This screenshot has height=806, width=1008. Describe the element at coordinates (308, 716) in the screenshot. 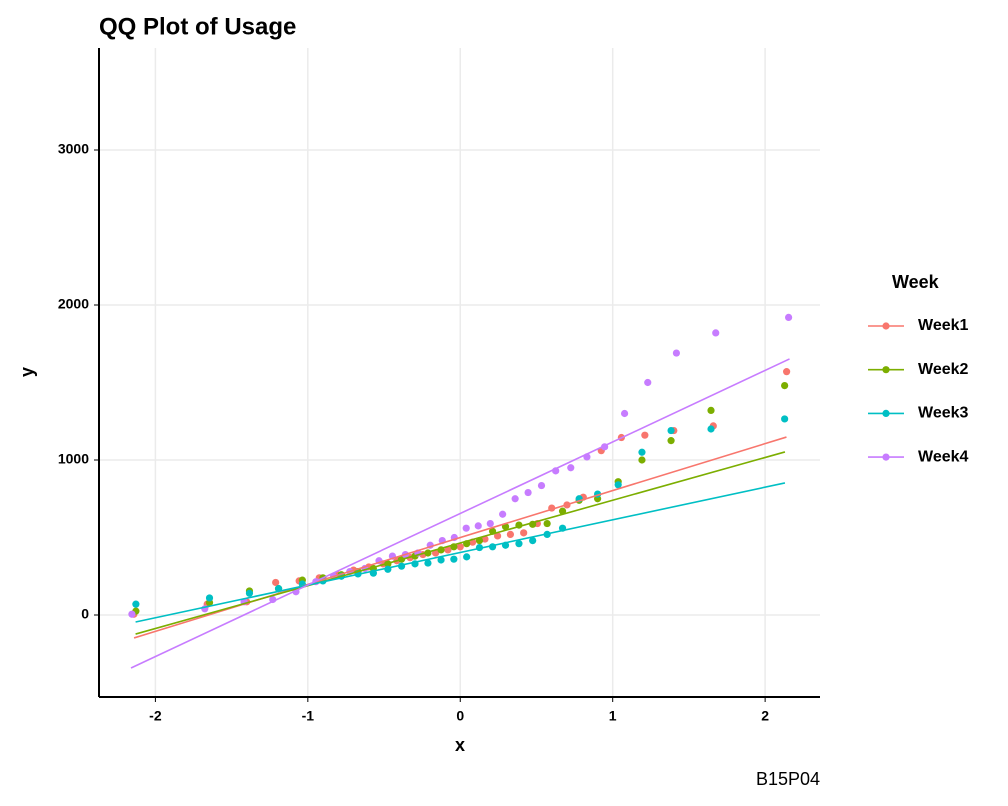

I see `x-tick-label: -1` at that location.